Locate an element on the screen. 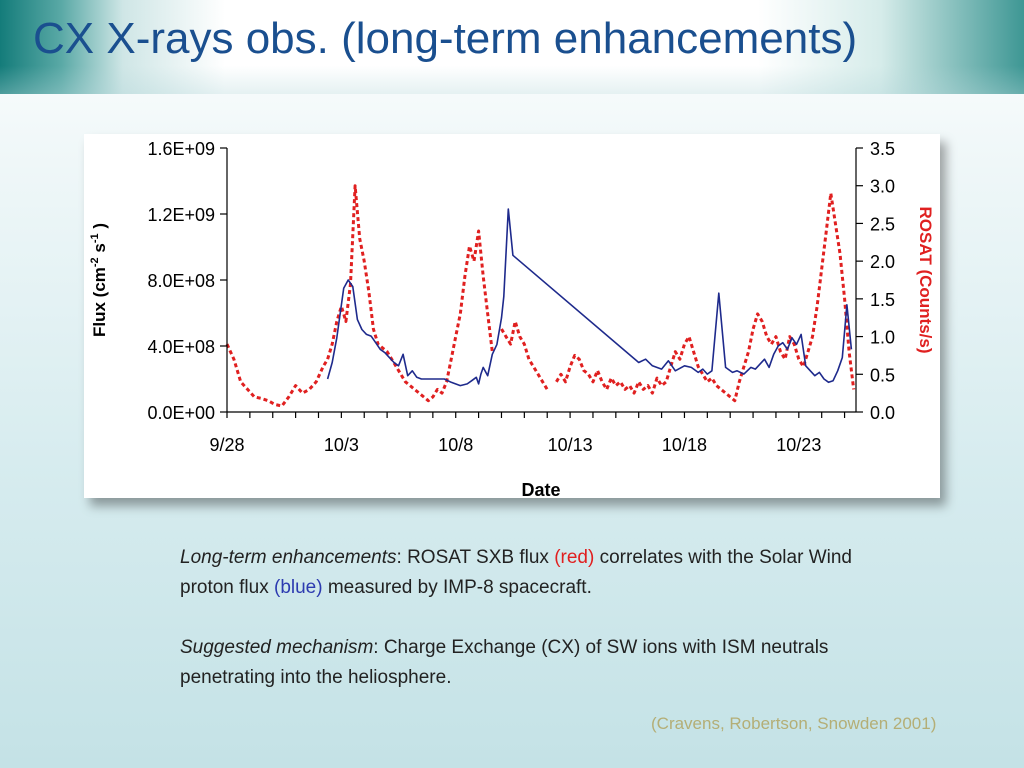 The image size is (1024, 768). y-right-tick-label: 3.5 is located at coordinates (882, 149).